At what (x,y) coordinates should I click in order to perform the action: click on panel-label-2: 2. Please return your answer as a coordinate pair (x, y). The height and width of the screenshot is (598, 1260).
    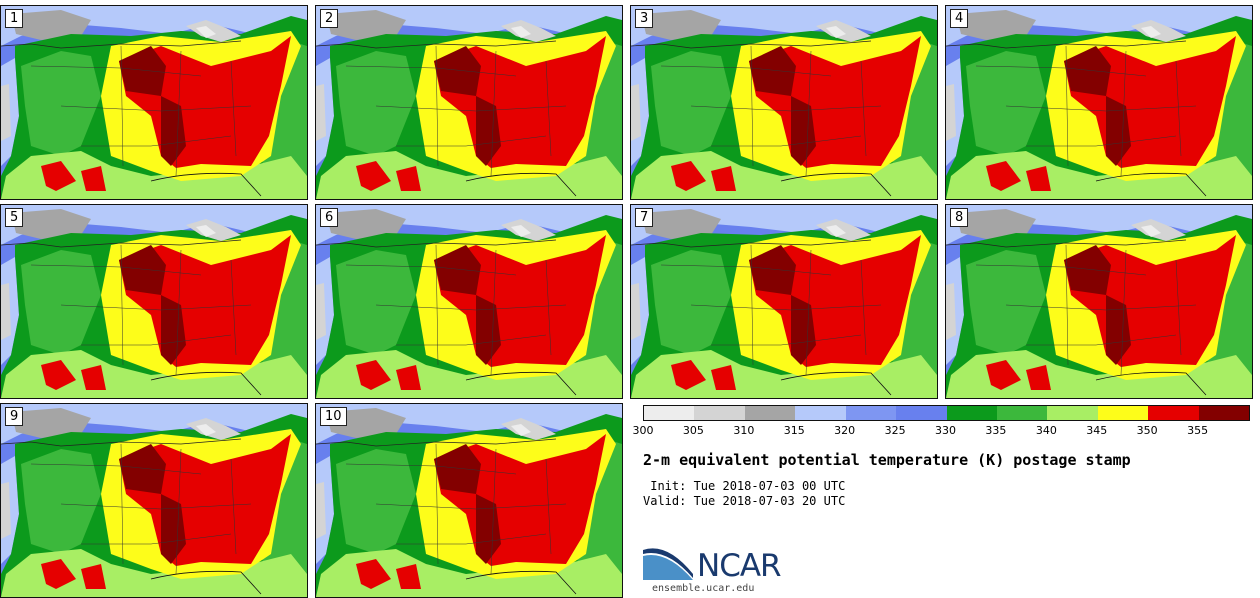
    Looking at the image, I should click on (329, 18).